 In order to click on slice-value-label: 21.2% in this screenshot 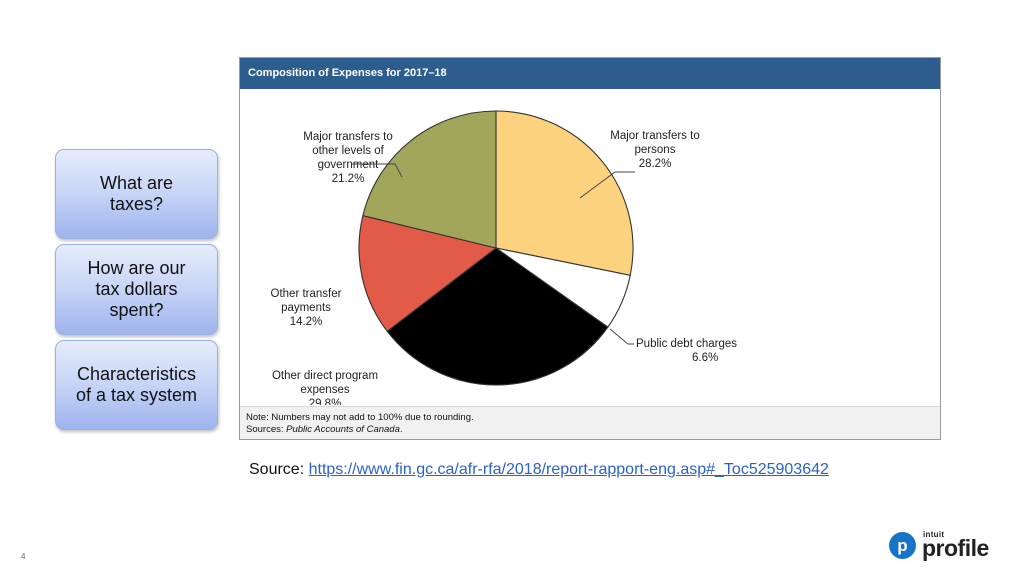, I will do `click(348, 179)`.